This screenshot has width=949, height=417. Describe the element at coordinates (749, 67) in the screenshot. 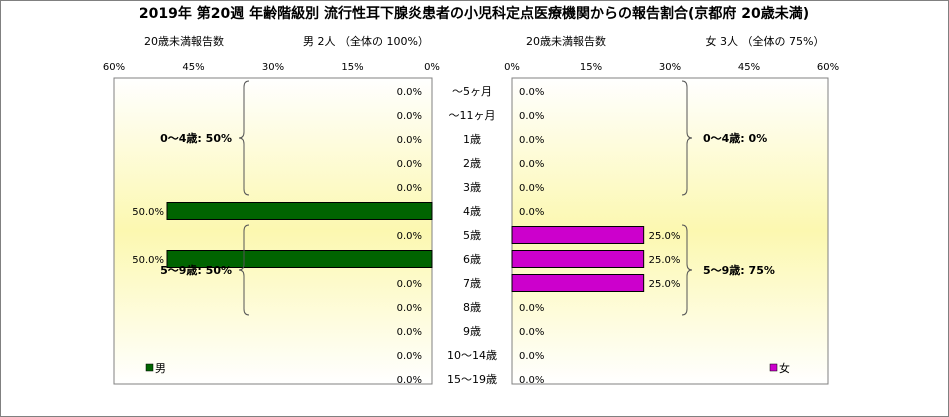

I see `right-axis-tick-label: 45%` at that location.